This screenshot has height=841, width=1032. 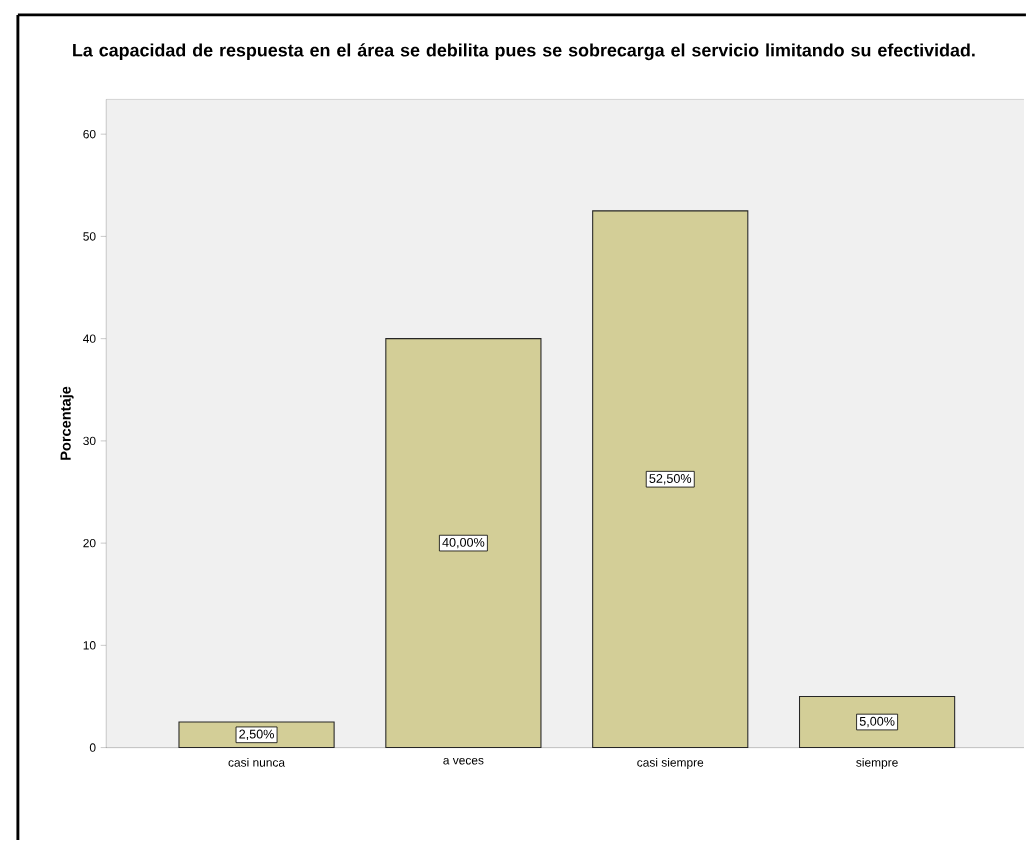 I want to click on y-tick-label: 50, so click(x=89, y=236).